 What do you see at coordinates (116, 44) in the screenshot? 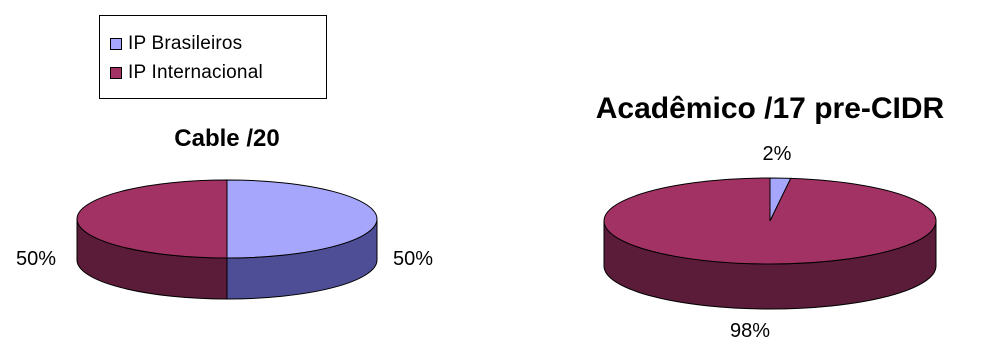
I see `legend-swatch-ip-brasileiros` at bounding box center [116, 44].